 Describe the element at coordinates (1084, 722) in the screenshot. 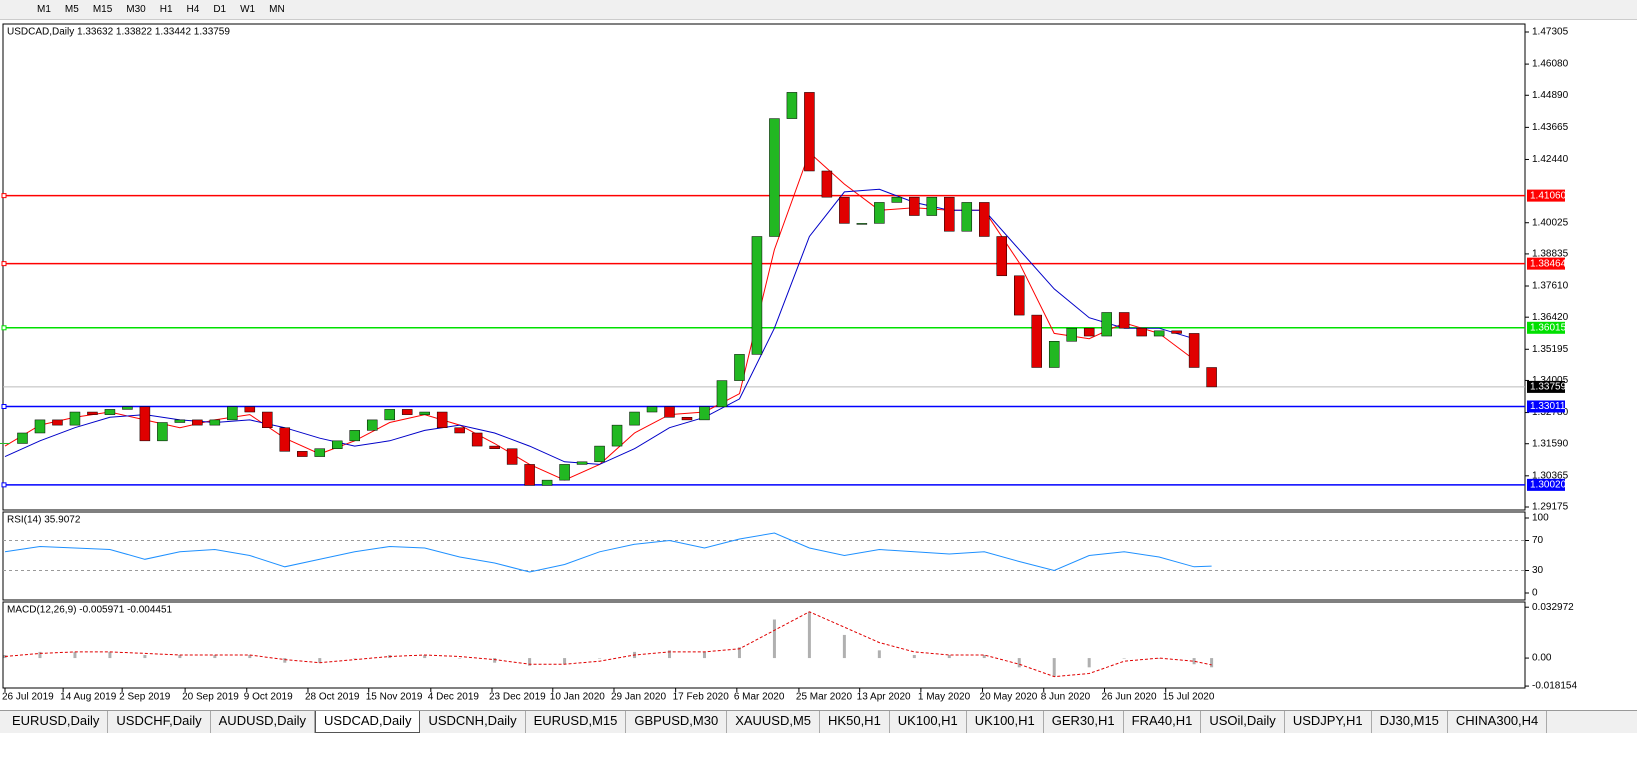

I see `chart-tab: GER30,H1` at that location.